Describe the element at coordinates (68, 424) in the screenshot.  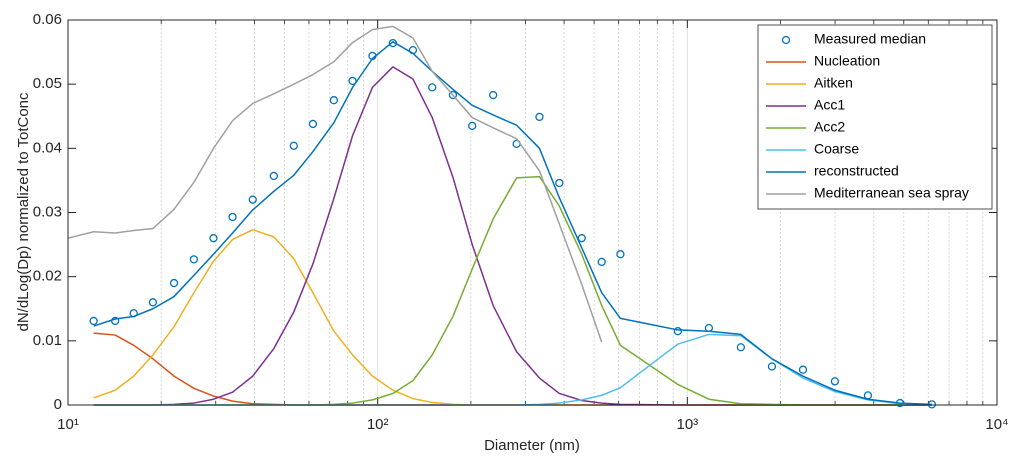
I see `x-tick-label: 10¹` at that location.